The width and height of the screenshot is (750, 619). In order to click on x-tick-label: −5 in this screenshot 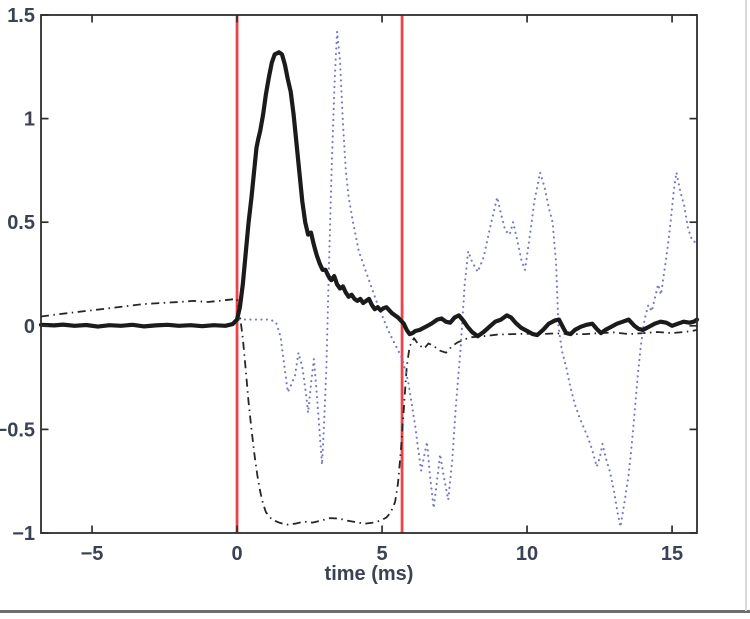, I will do `click(92, 554)`.